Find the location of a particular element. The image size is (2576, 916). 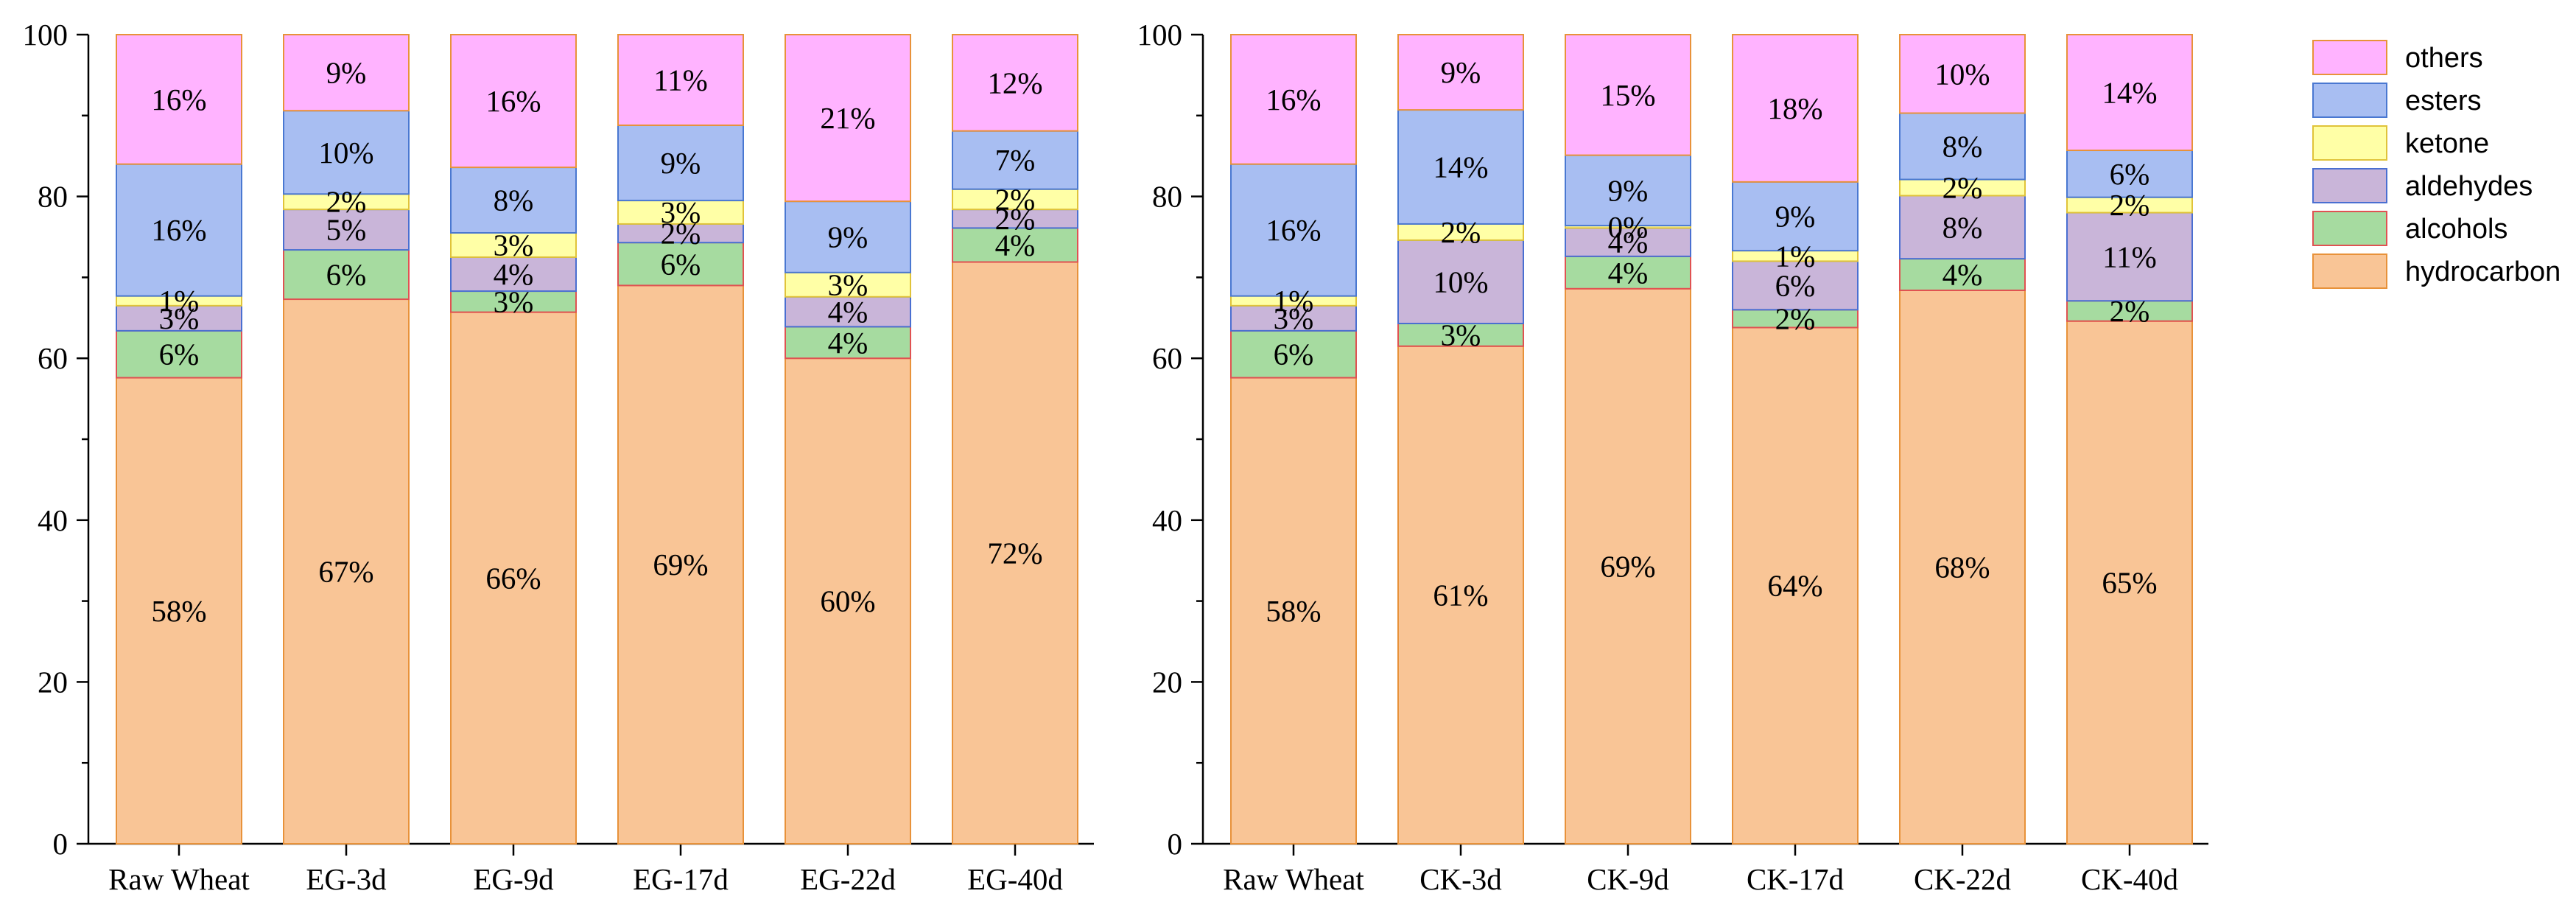

data-label-ketone: 0% is located at coordinates (1628, 227).